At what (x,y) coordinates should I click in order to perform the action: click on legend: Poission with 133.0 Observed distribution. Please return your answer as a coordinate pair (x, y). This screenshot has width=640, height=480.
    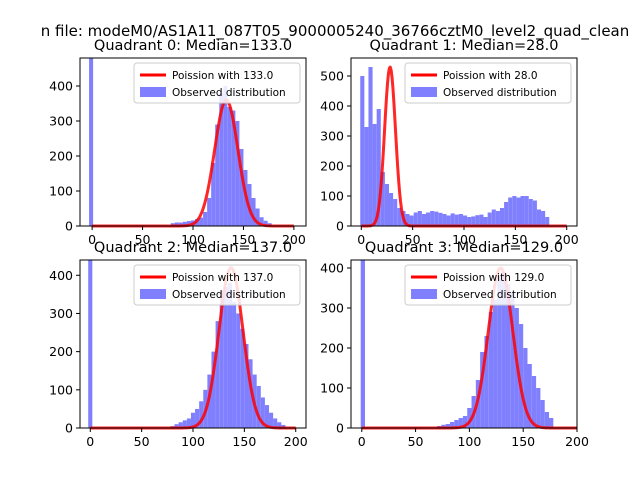
    Looking at the image, I should click on (217, 83).